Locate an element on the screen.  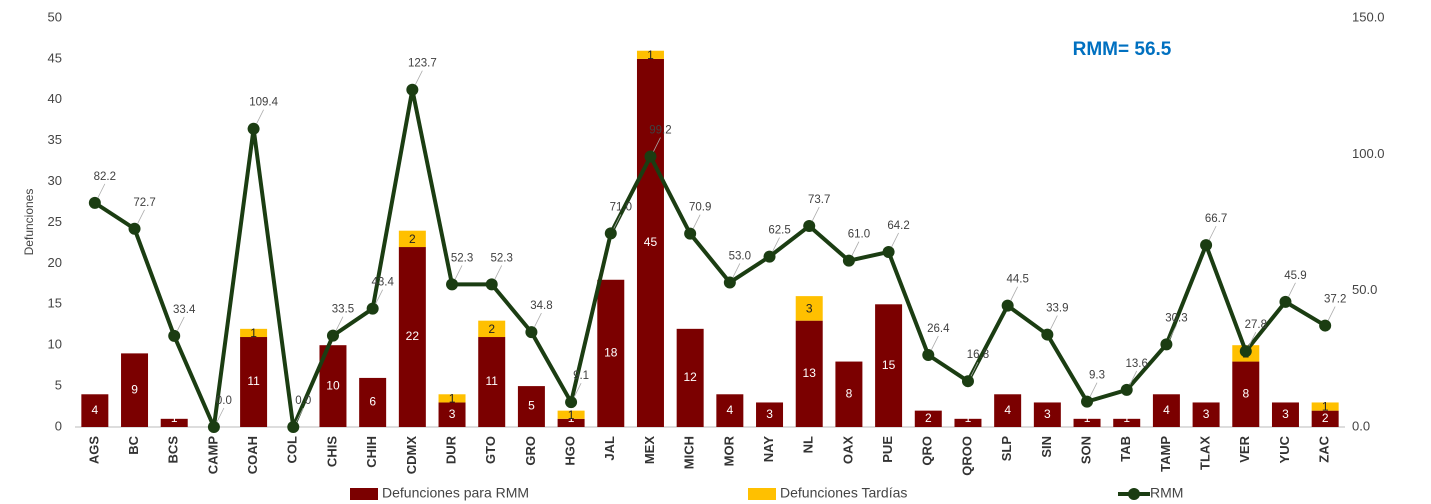
x-tick-label: MEX is located at coordinates (649, 450).